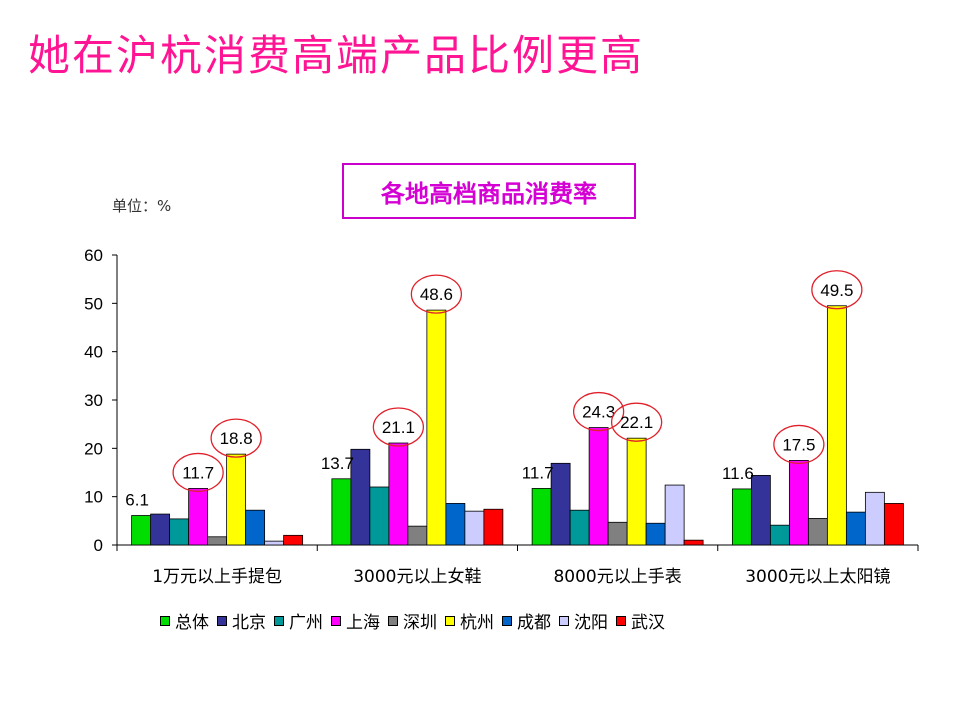 Image resolution: width=960 pixels, height=720 pixels. Describe the element at coordinates (579, 527) in the screenshot. I see `bar-广州-2` at that location.